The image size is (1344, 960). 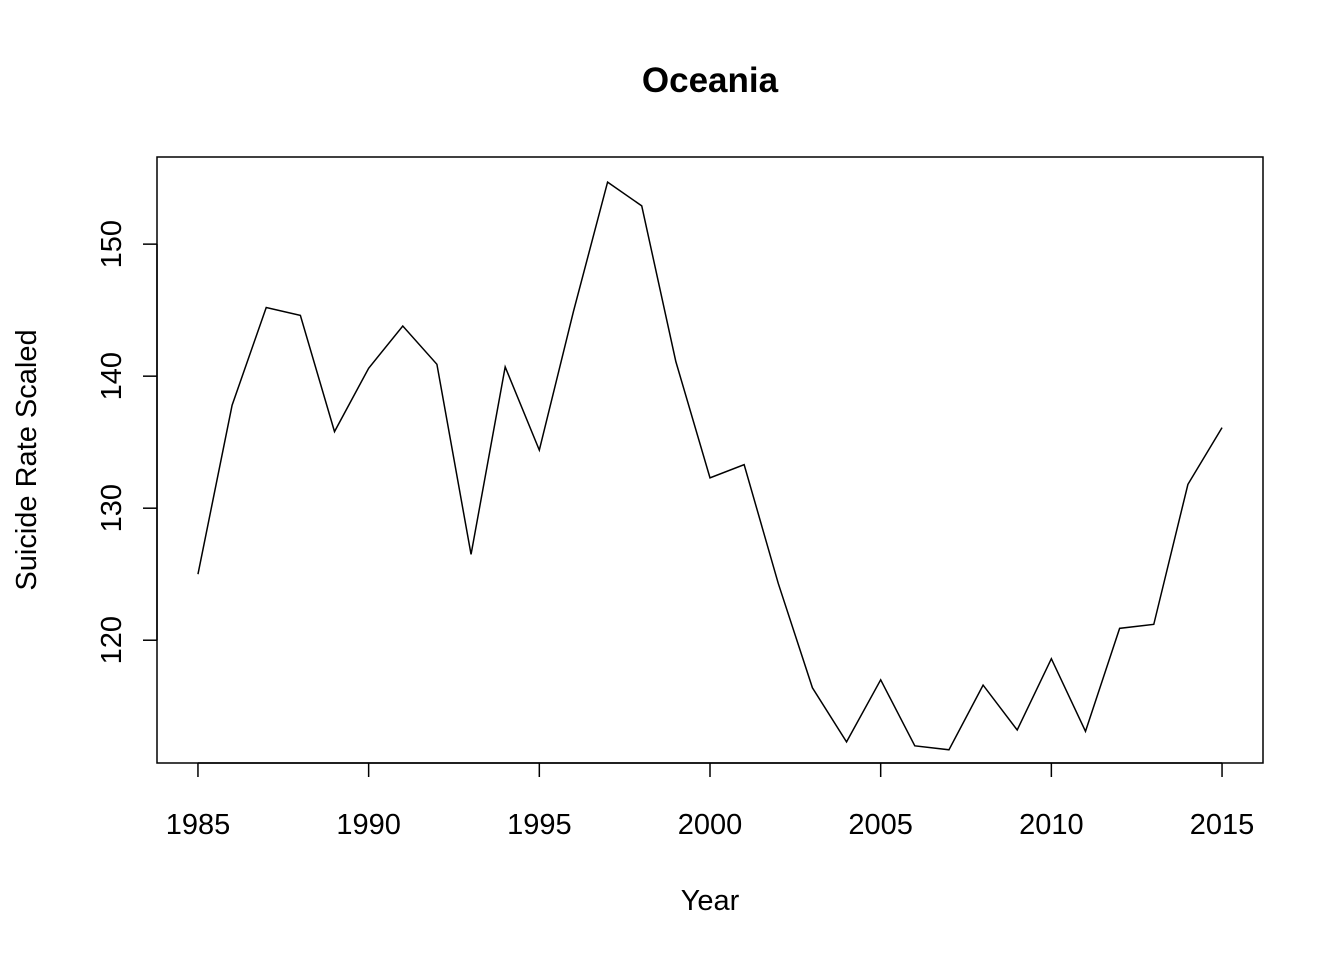 What do you see at coordinates (198, 825) in the screenshot?
I see `x-tick-label: 1985` at bounding box center [198, 825].